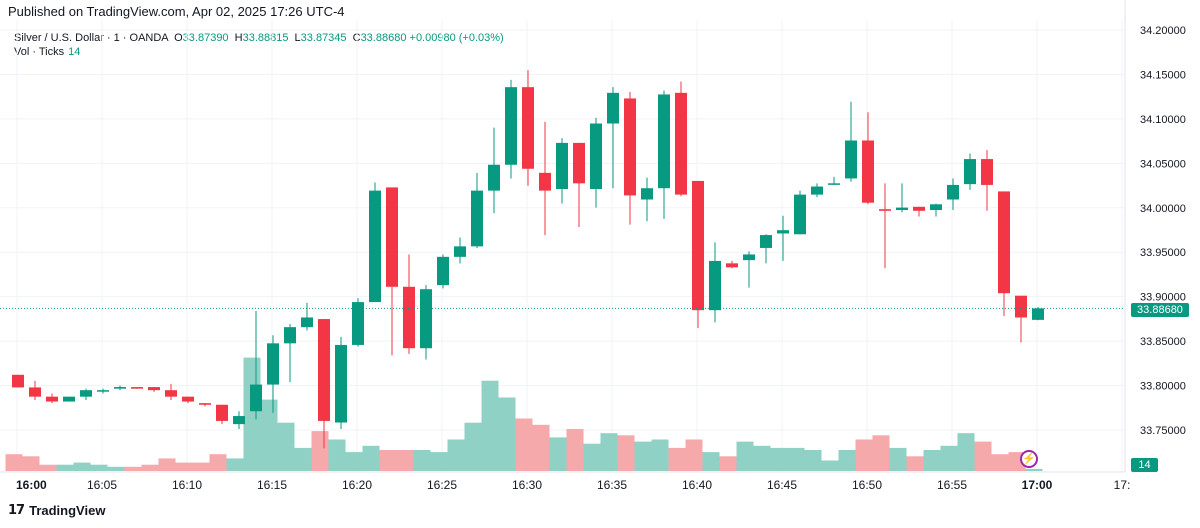 The image size is (1200, 528). I want to click on close-value: 33.88680, so click(383, 38).